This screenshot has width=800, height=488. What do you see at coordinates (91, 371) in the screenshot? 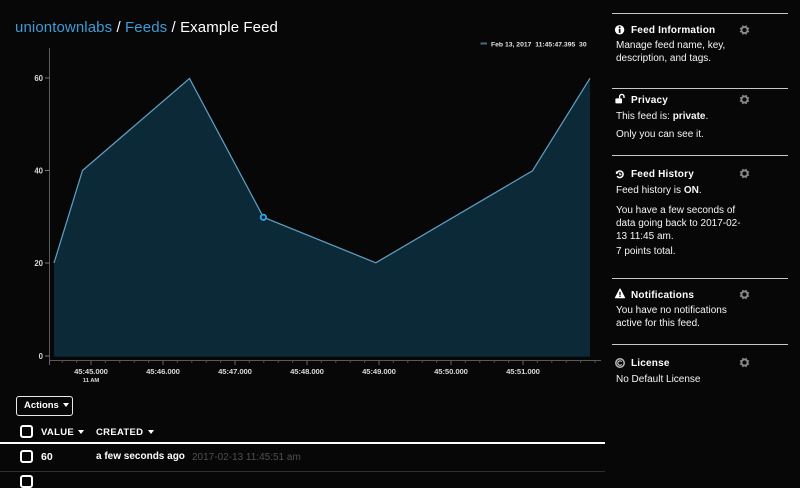
I see `svg-text: 45:45.000` at bounding box center [91, 371].